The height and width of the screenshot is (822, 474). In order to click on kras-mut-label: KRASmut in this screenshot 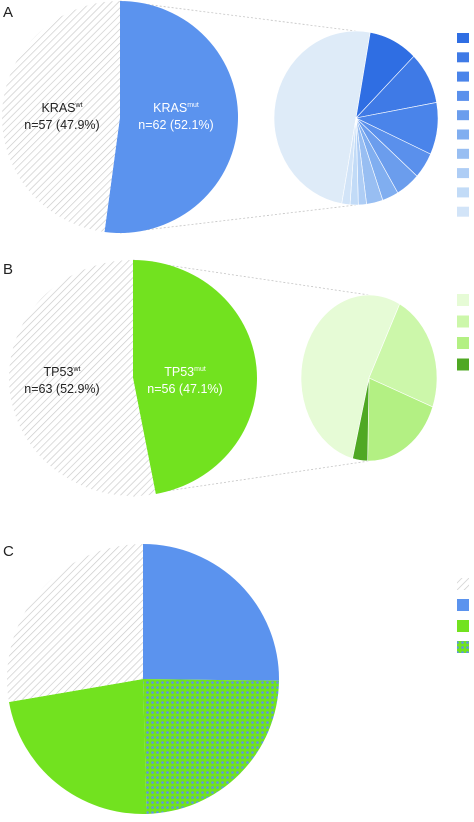, I will do `click(176, 108)`.